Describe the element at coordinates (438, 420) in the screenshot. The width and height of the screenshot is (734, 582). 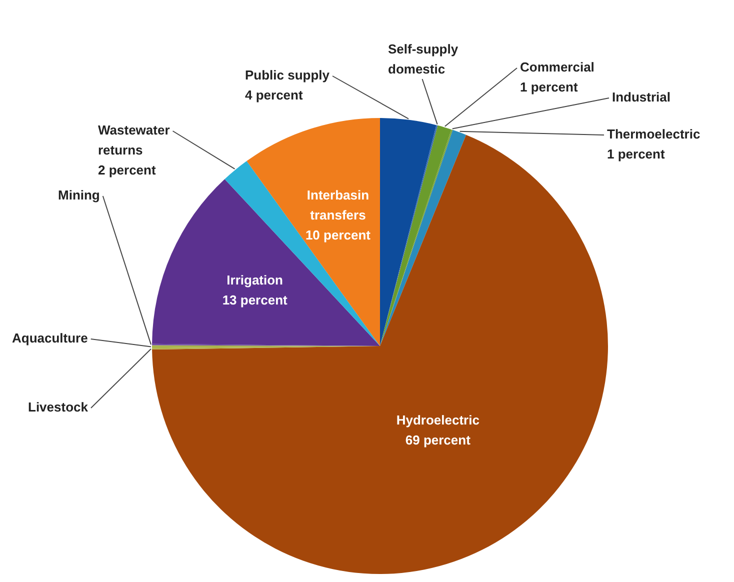
I see `slice-label: Hydroelectric` at that location.